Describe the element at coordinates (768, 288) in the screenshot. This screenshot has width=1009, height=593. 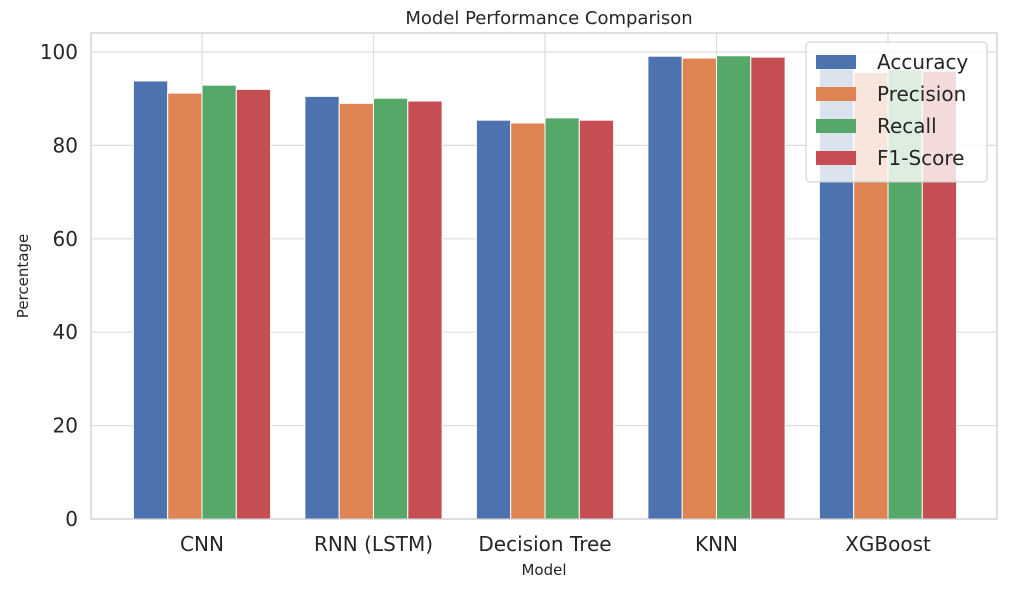
I see `bar-f1-score-knn` at that location.